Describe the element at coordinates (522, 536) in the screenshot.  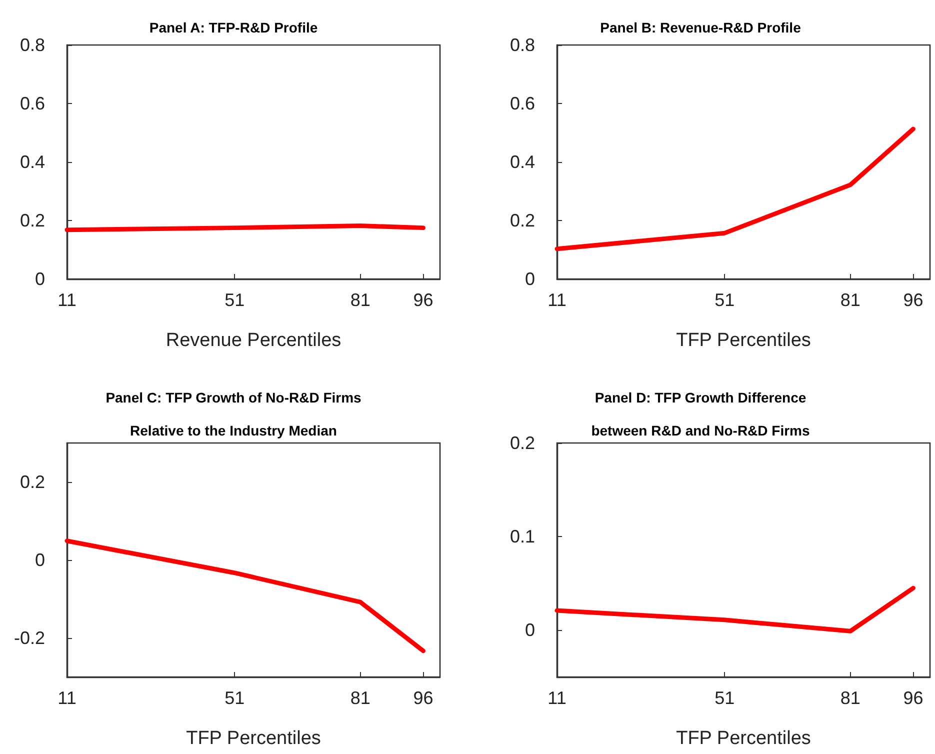
I see `y-tick-label: 0.1` at that location.